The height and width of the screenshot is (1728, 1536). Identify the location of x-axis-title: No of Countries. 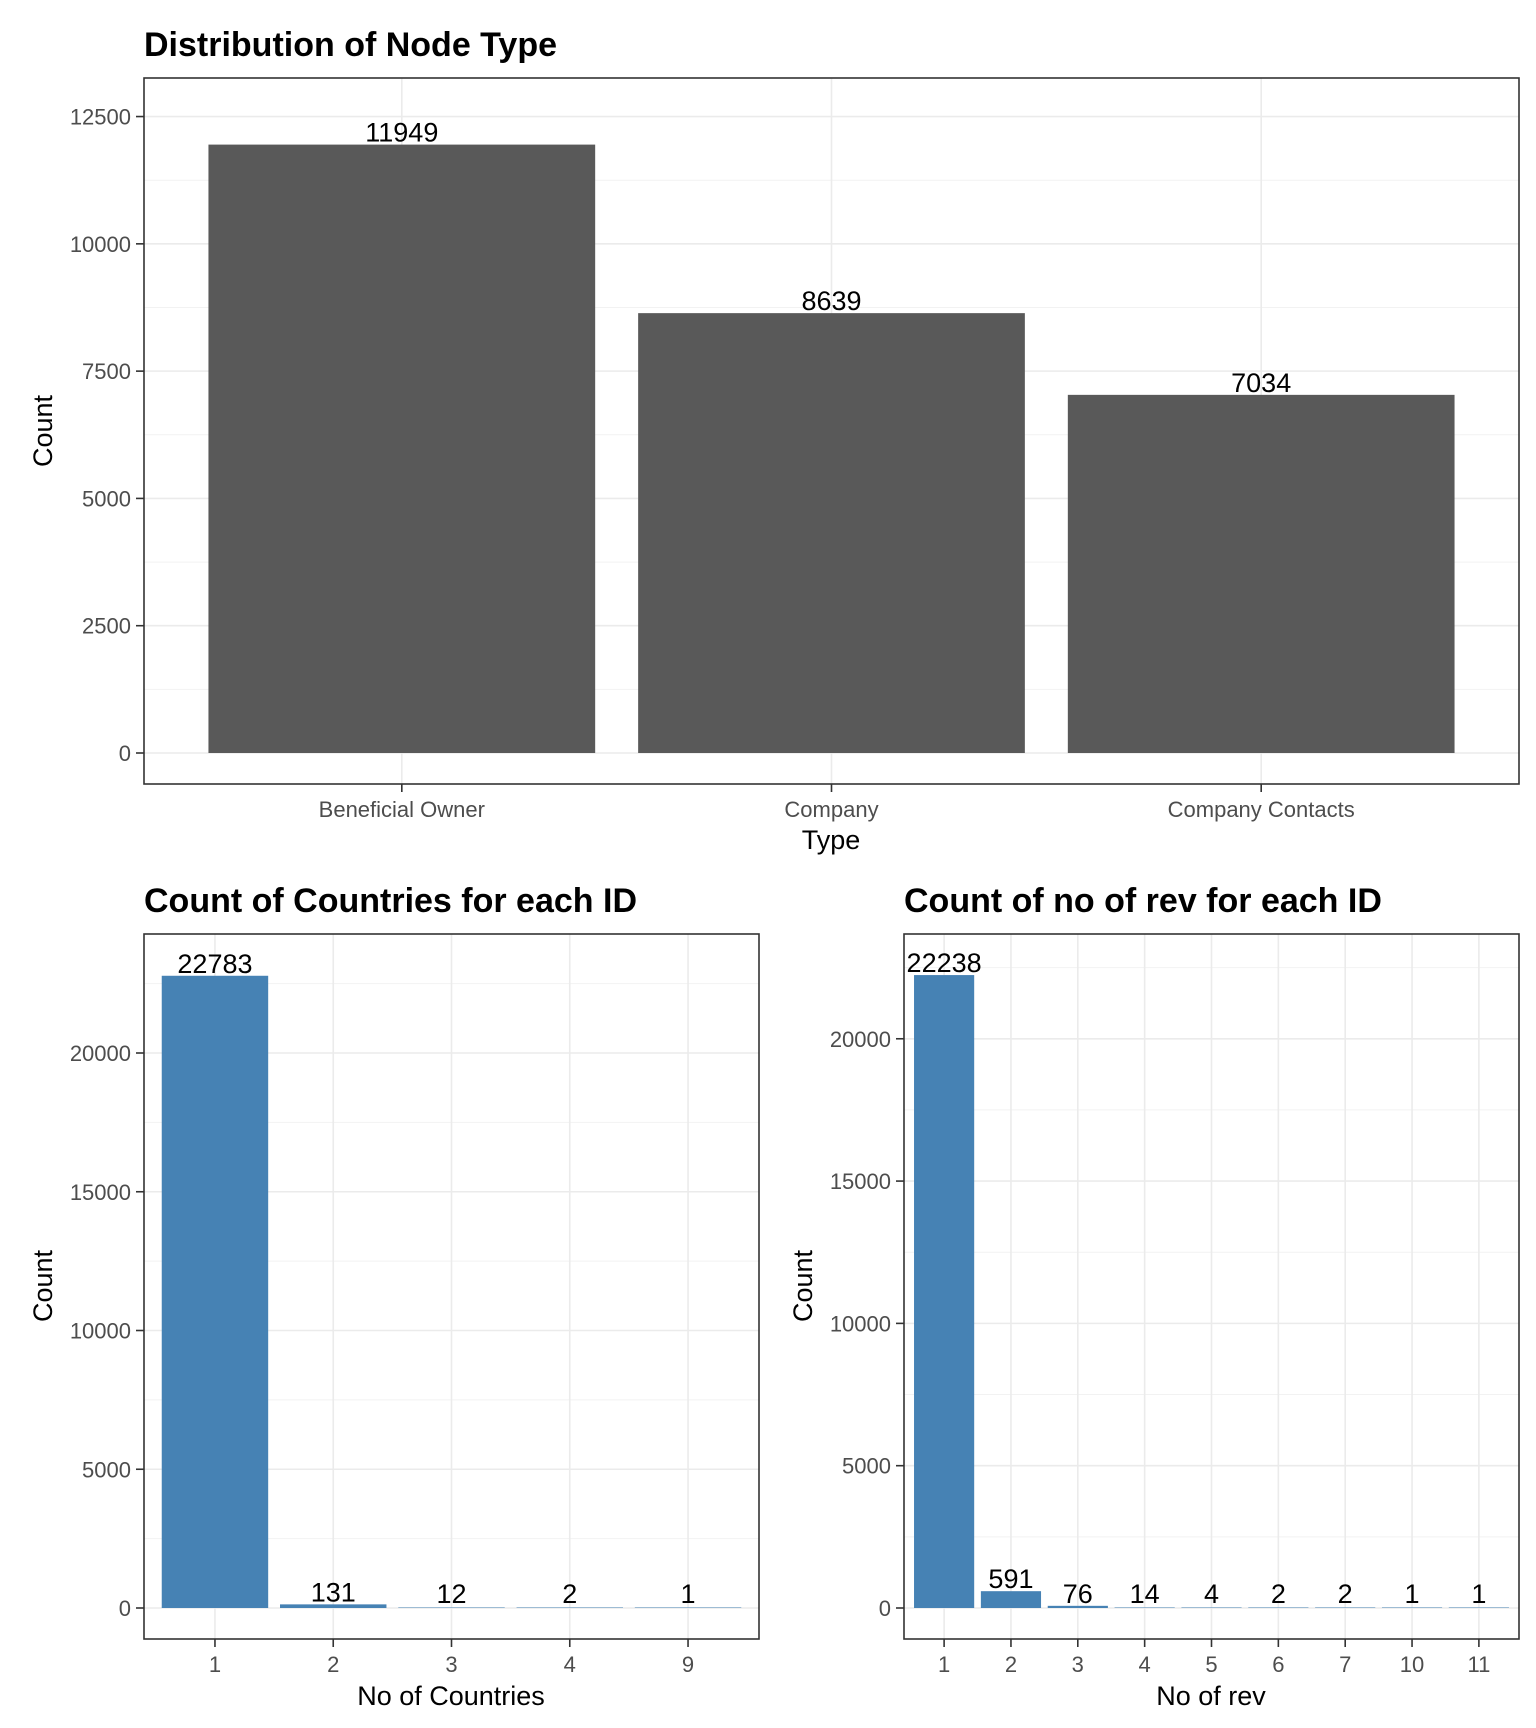
(451, 1696).